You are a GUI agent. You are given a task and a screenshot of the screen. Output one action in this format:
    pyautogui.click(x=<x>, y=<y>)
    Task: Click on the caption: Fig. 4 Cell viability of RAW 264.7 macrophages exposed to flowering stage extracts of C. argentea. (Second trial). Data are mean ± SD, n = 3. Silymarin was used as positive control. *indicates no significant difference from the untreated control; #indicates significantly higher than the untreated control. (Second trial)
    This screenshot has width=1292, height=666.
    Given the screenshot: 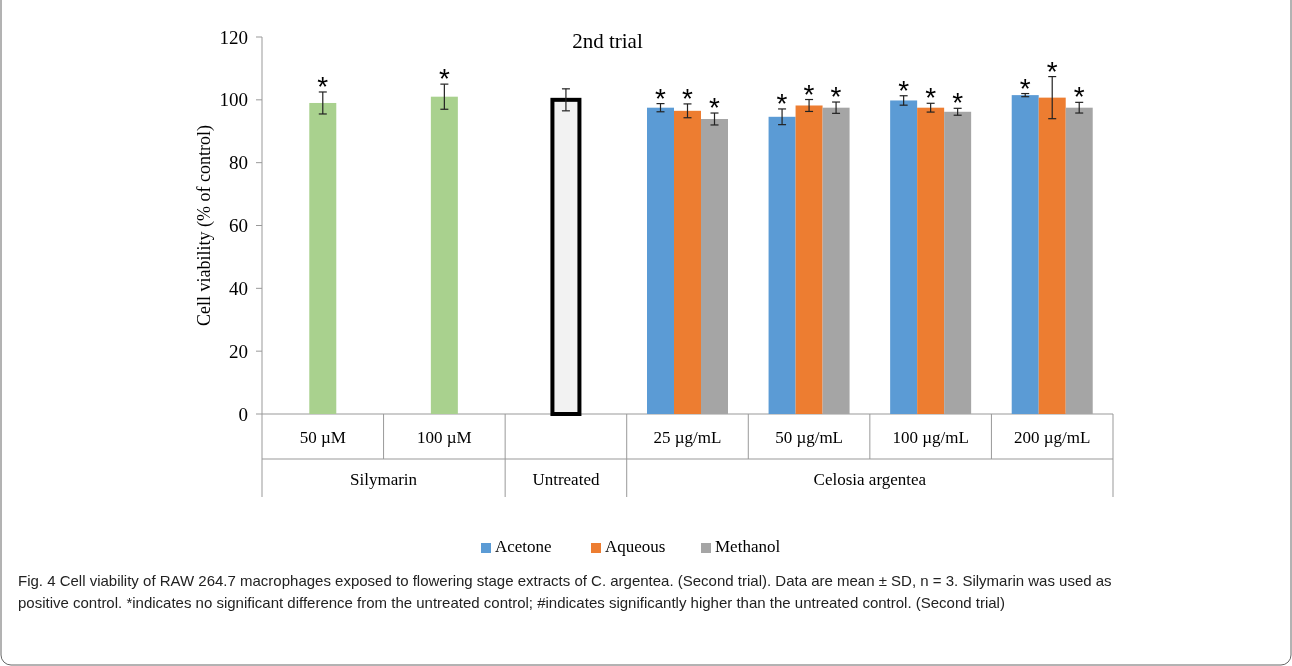 What is the action you would take?
    pyautogui.click(x=565, y=591)
    